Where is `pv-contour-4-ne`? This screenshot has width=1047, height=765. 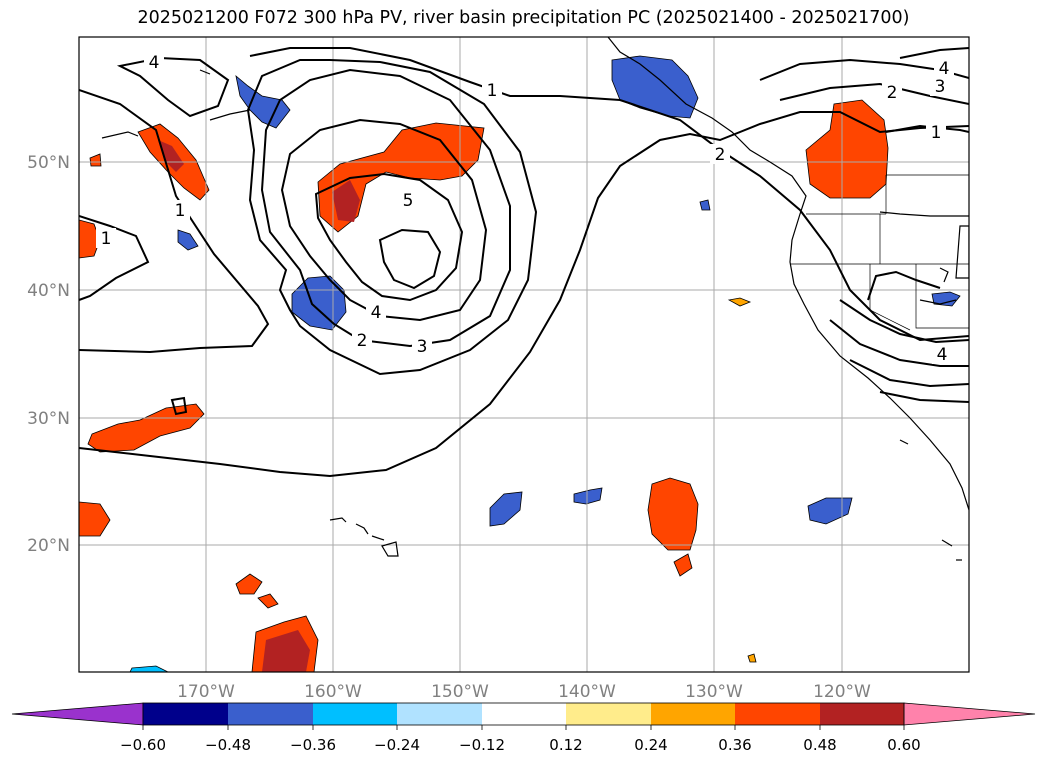
pv-contour-4-ne is located at coordinates (934, 53).